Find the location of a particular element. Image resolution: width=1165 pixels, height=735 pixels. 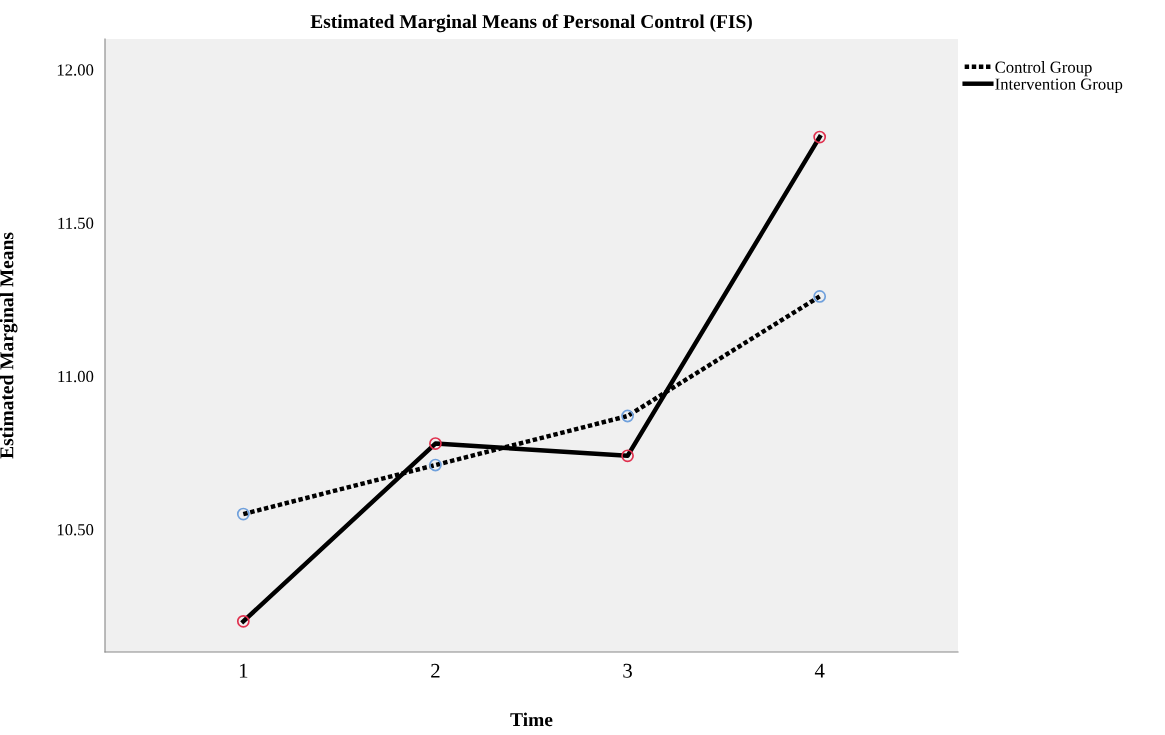

chart-title: Estimated Marginal Means of Personal Control (FIS) is located at coordinates (531, 23).